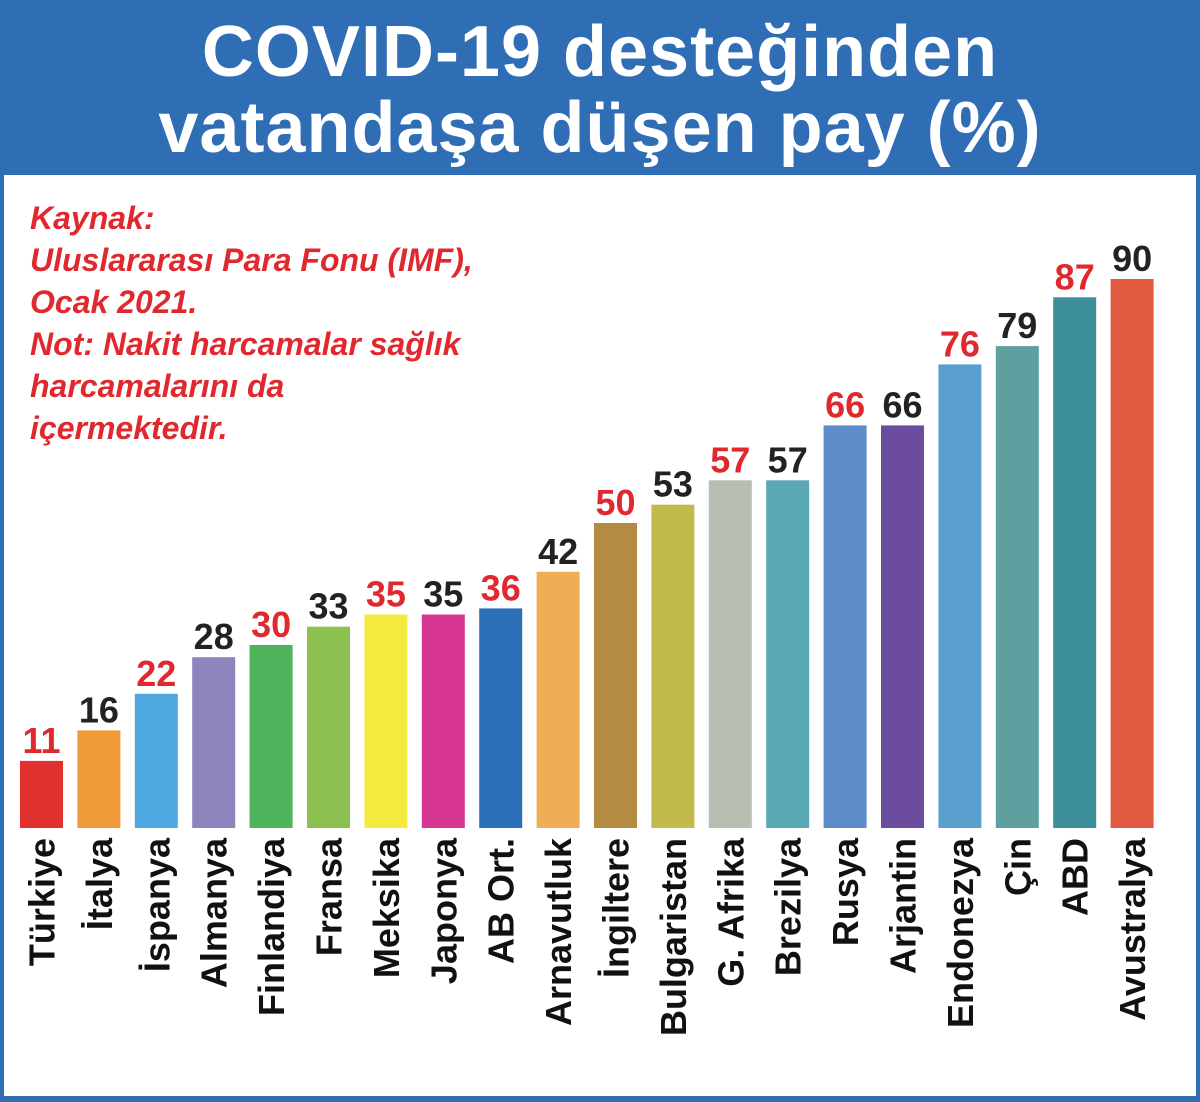 The image size is (1200, 1102). I want to click on value-label-15: 66, so click(845, 404).